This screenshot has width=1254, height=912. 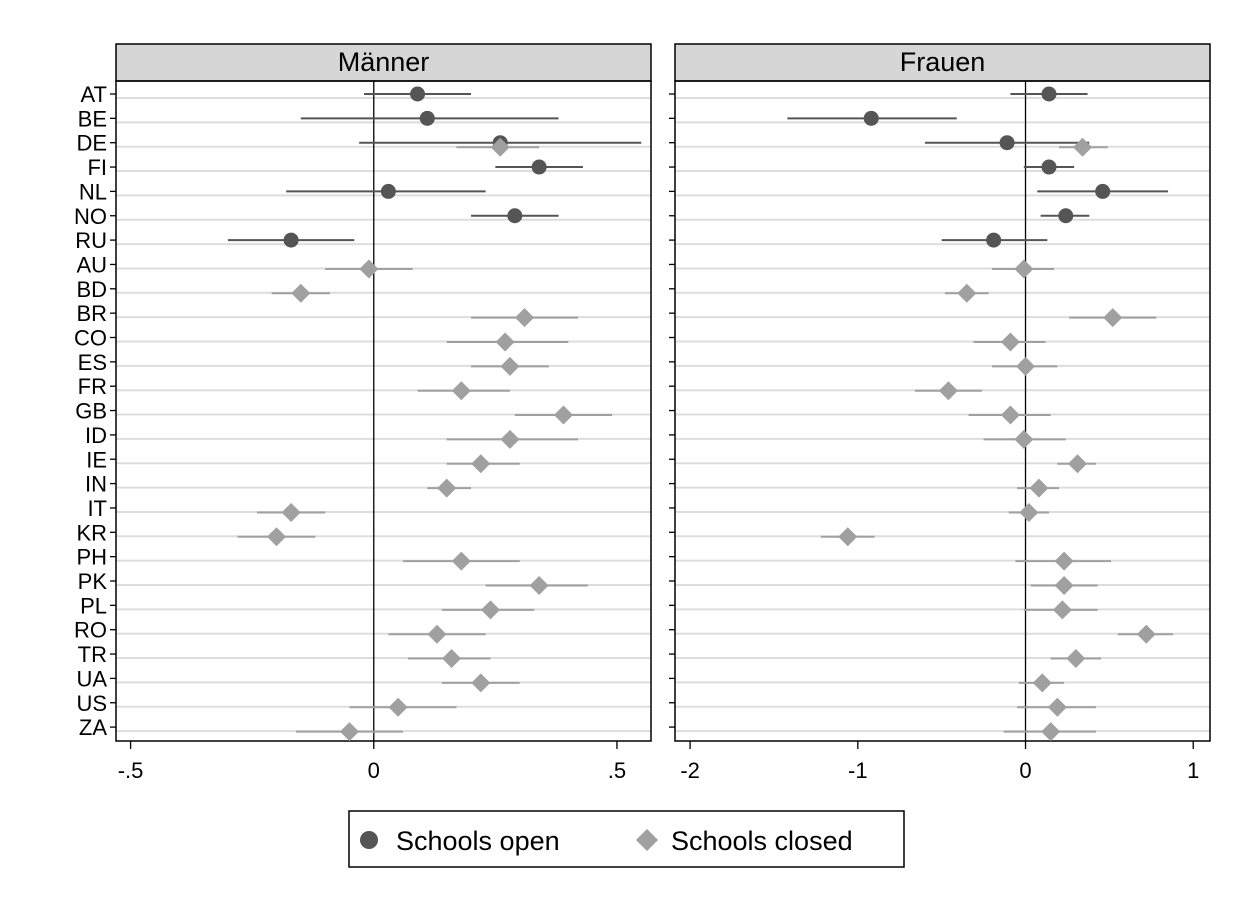 What do you see at coordinates (90, 338) in the screenshot?
I see `y-category-label: CO` at bounding box center [90, 338].